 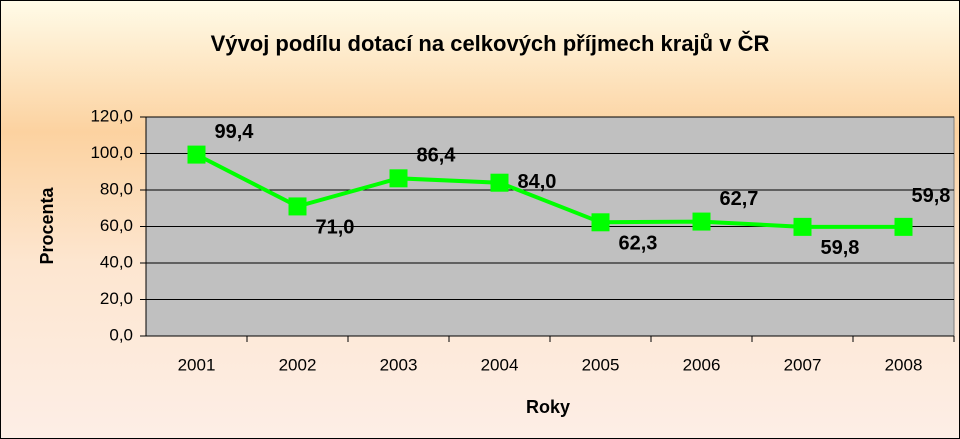 I want to click on y-tick-label: 60,0, so click(x=116, y=225).